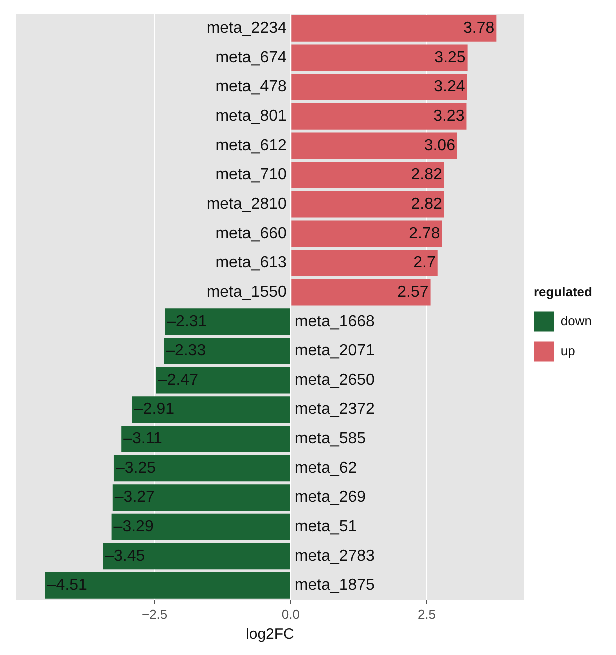 The width and height of the screenshot is (616, 655). What do you see at coordinates (251, 263) in the screenshot?
I see `y-tick-label: meta_613` at bounding box center [251, 263].